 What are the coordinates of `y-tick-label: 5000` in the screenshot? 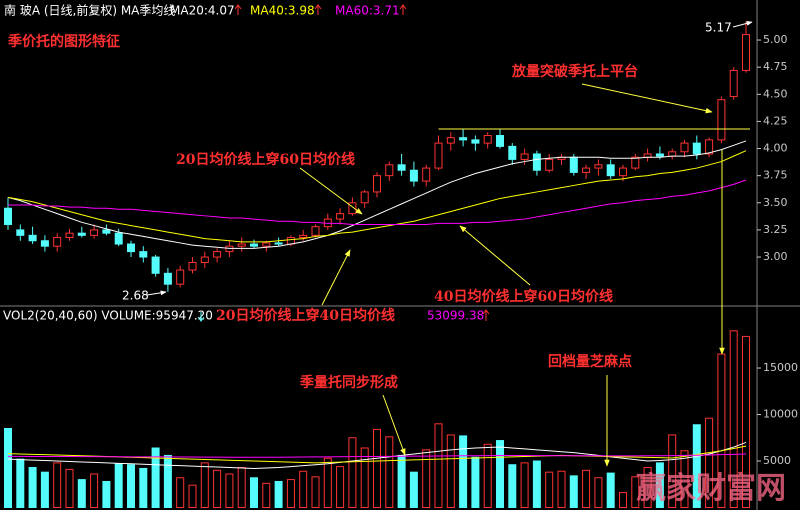 It's located at (777, 460).